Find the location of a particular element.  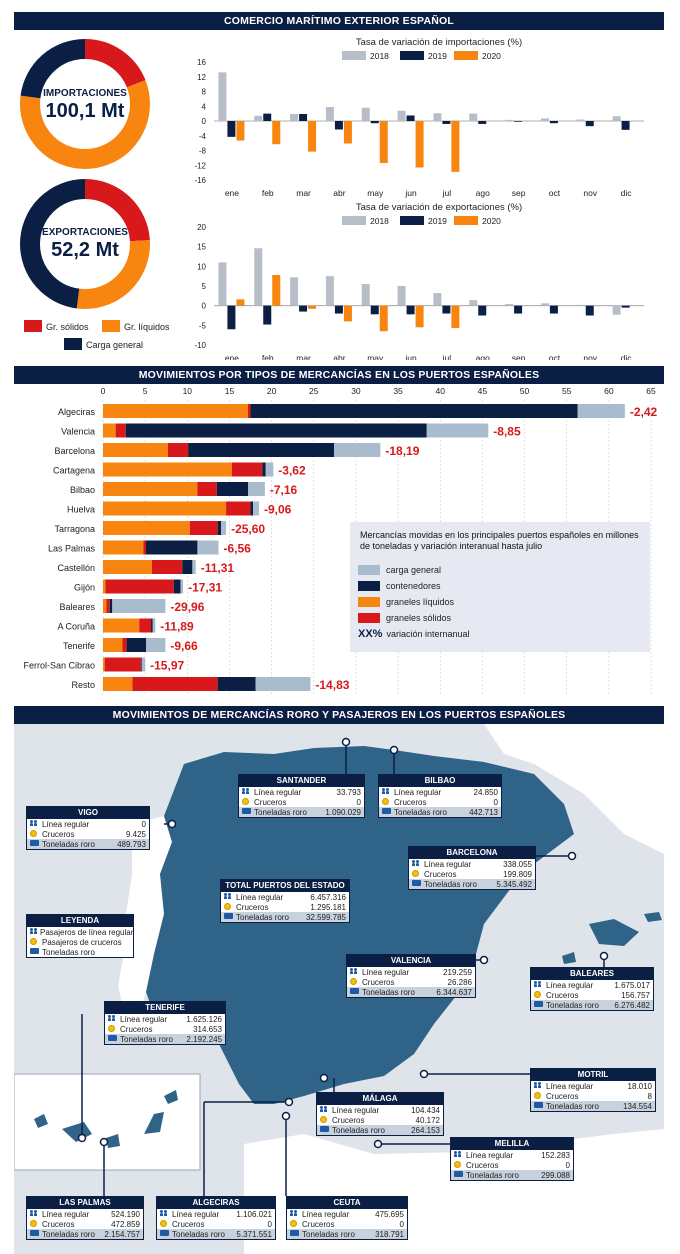

donut-legend: Gr. sólidos Gr. líquidos Carga general is located at coordinates (97, 335).